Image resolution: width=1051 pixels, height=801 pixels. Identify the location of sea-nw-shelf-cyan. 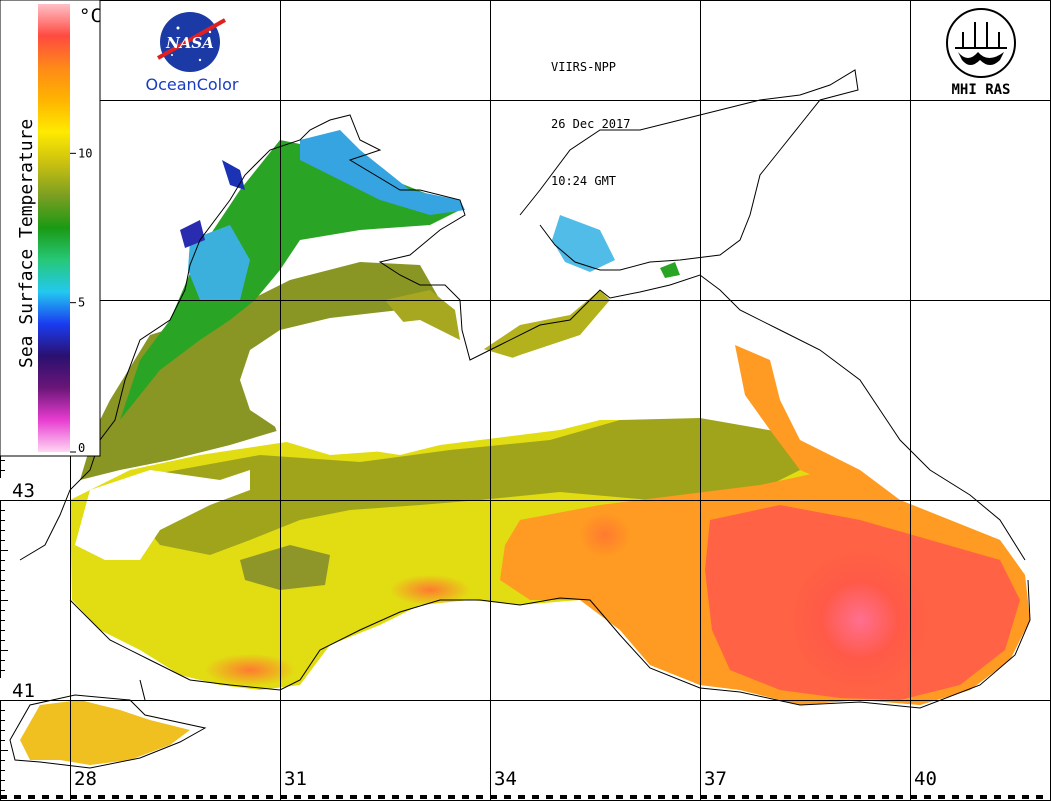
(219, 262).